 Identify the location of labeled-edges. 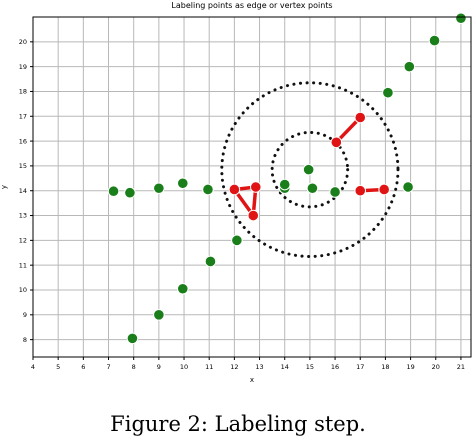
(309, 166).